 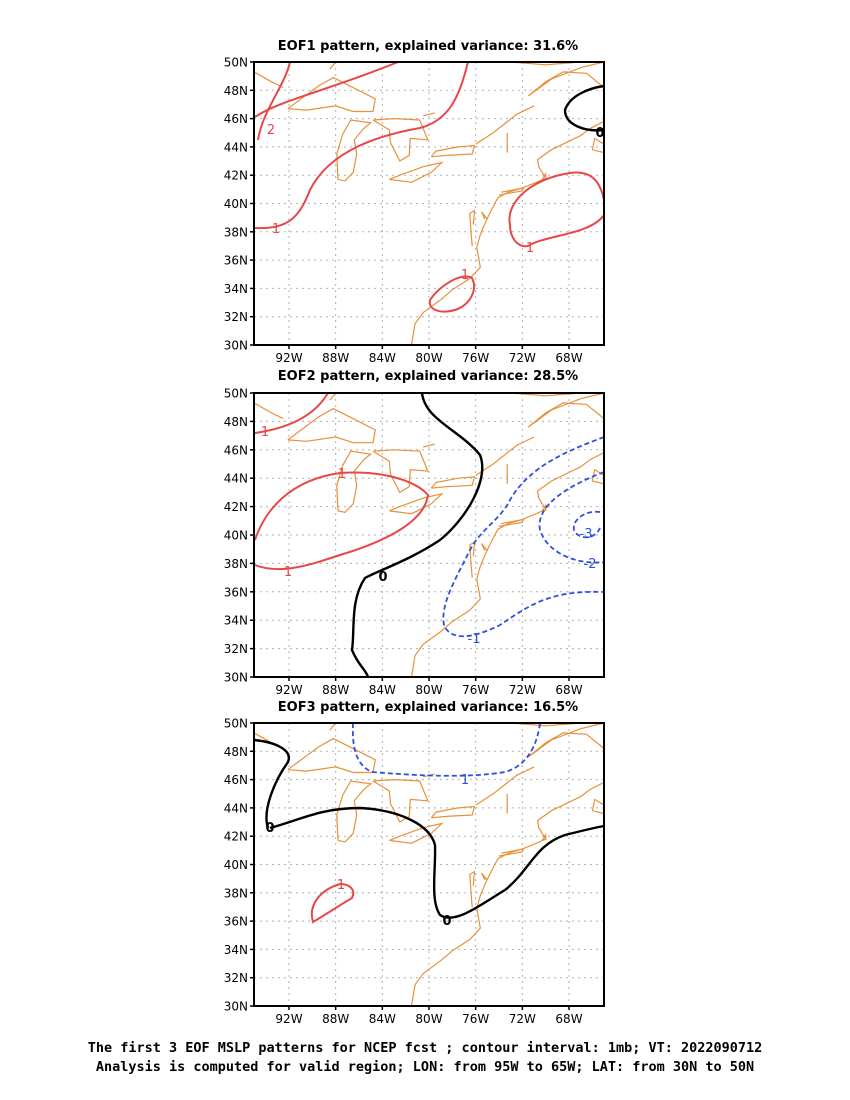 I want to click on contour-label: -2, so click(x=590, y=564).